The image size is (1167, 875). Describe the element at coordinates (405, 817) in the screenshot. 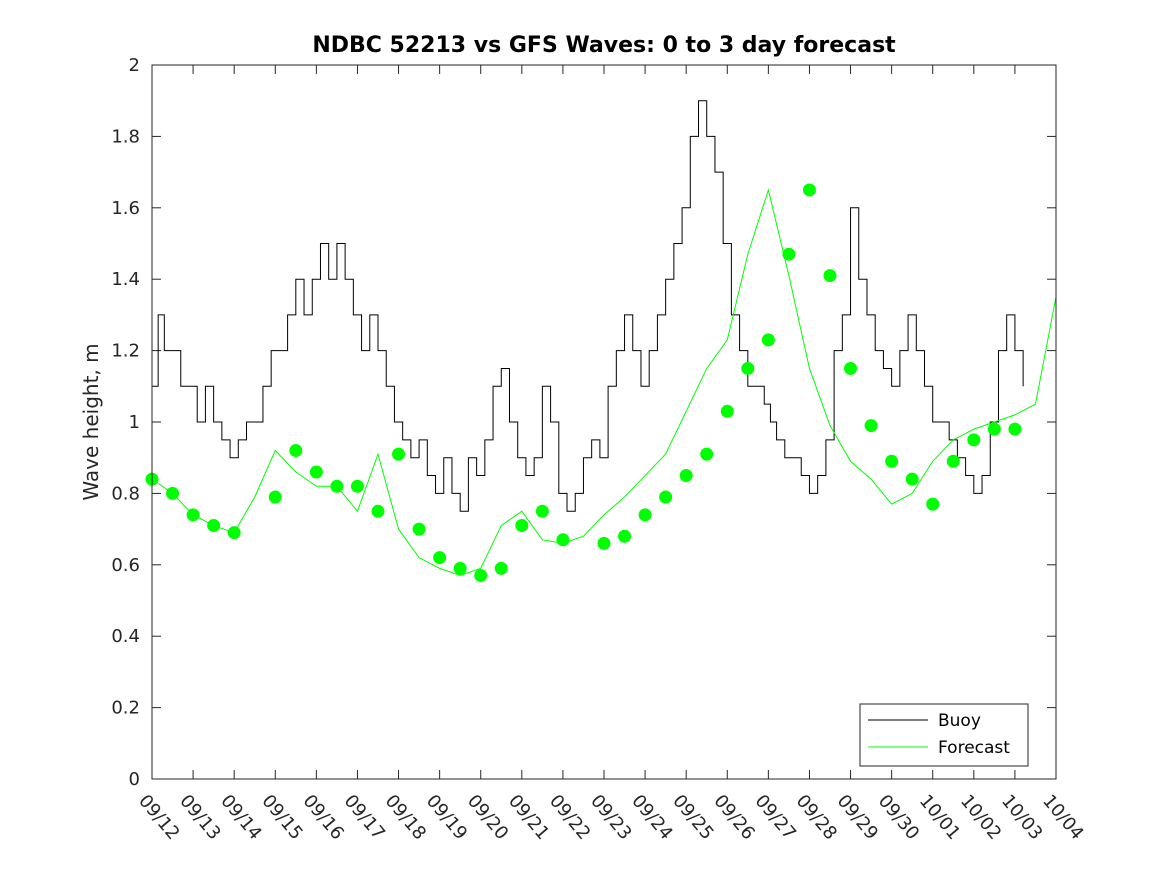

I see `x-tick-label: 09/18` at that location.